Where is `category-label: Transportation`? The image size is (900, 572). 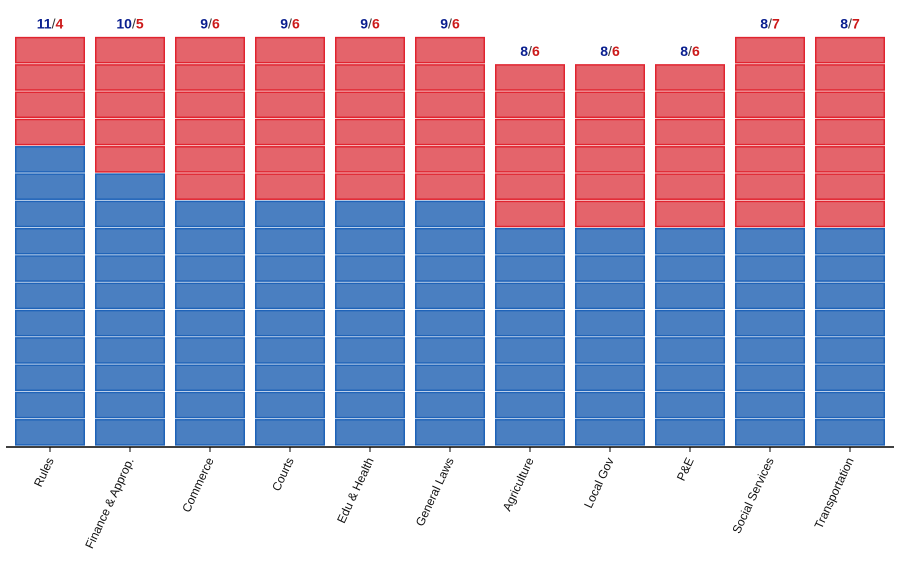 category-label: Transportation is located at coordinates (834, 493).